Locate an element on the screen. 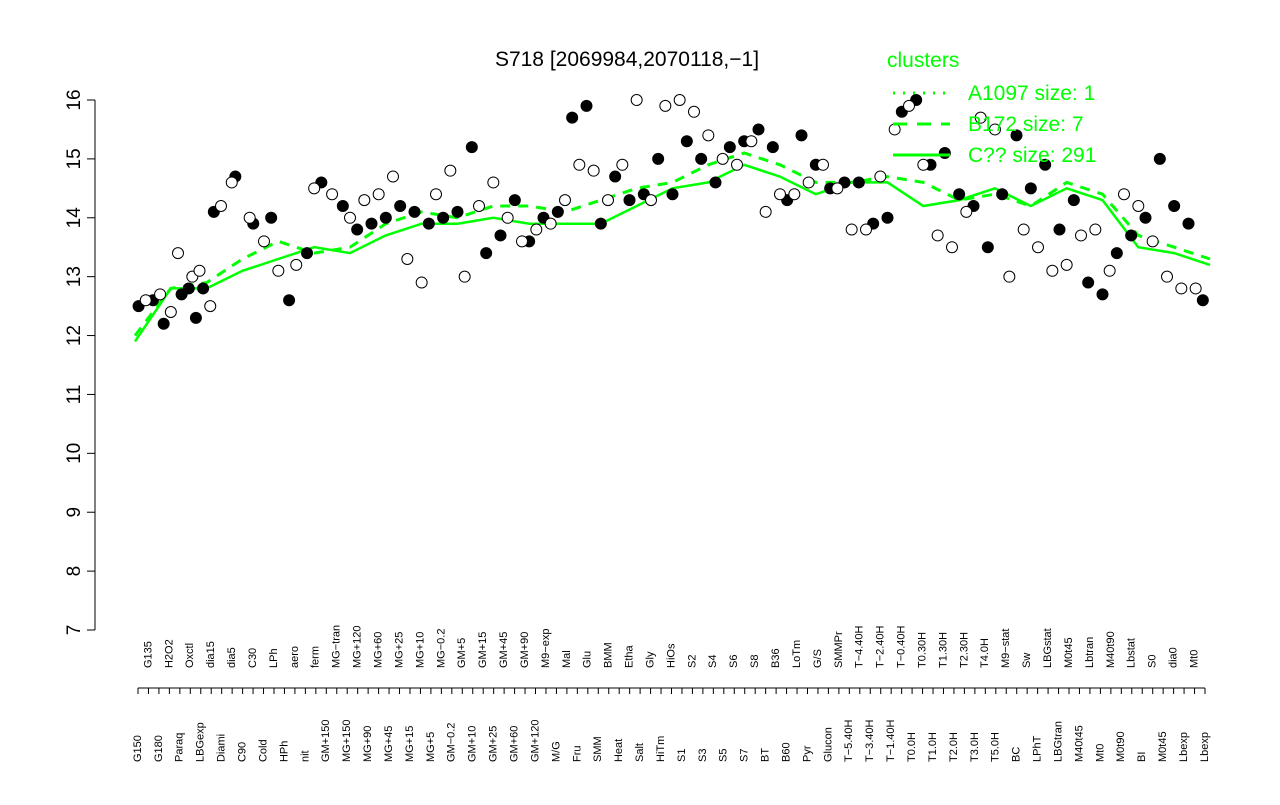  x-tick-label: H2O2 is located at coordinates (169, 653).